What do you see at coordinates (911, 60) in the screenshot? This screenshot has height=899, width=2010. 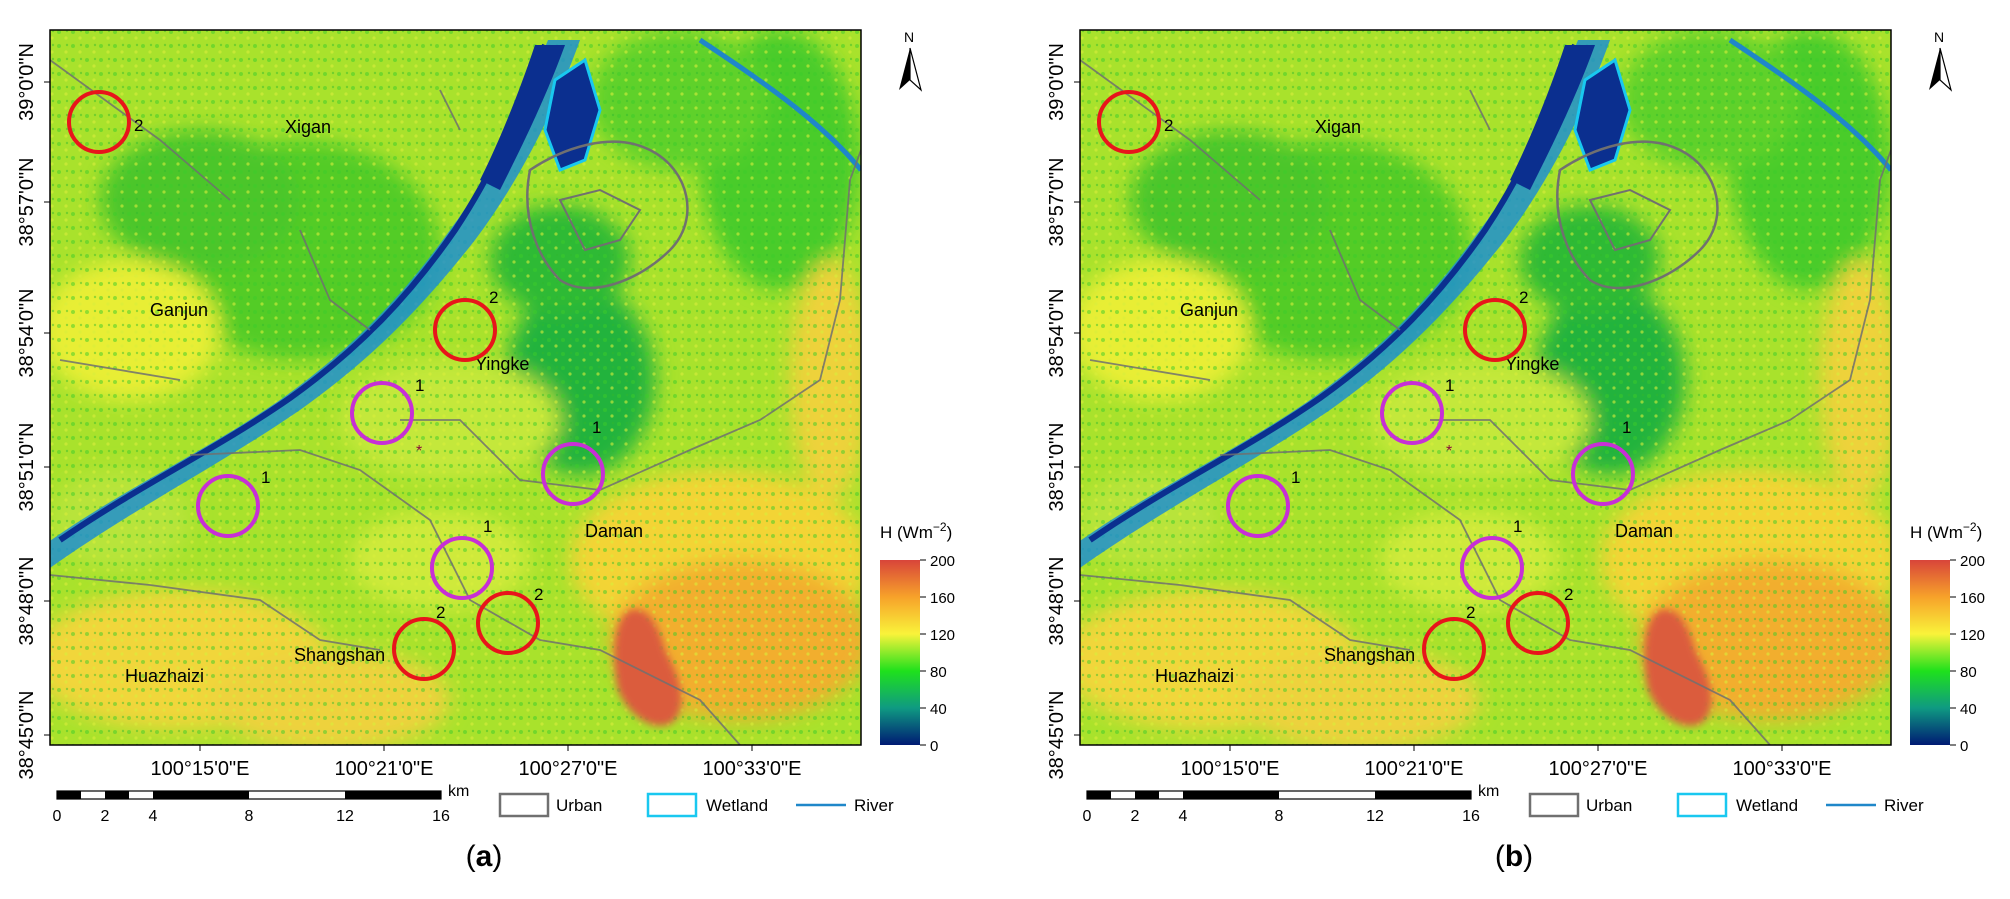 I see `north-arrow-icon: N` at bounding box center [911, 60].